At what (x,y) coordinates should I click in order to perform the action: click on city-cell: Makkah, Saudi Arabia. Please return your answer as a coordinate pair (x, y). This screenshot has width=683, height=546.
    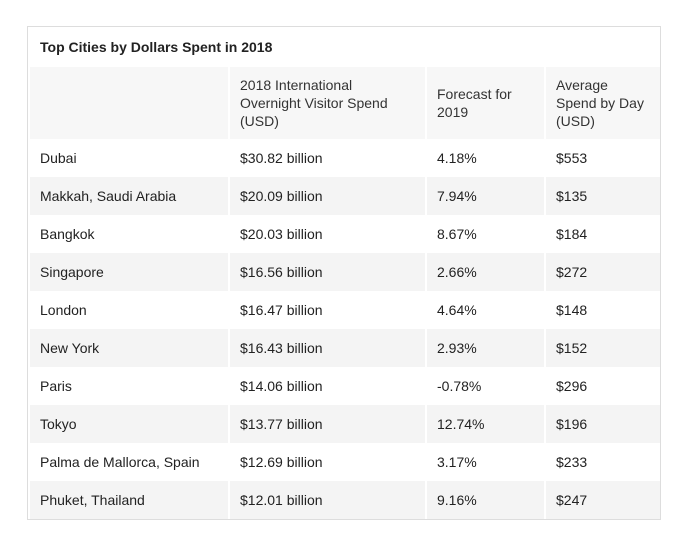
    Looking at the image, I should click on (130, 196).